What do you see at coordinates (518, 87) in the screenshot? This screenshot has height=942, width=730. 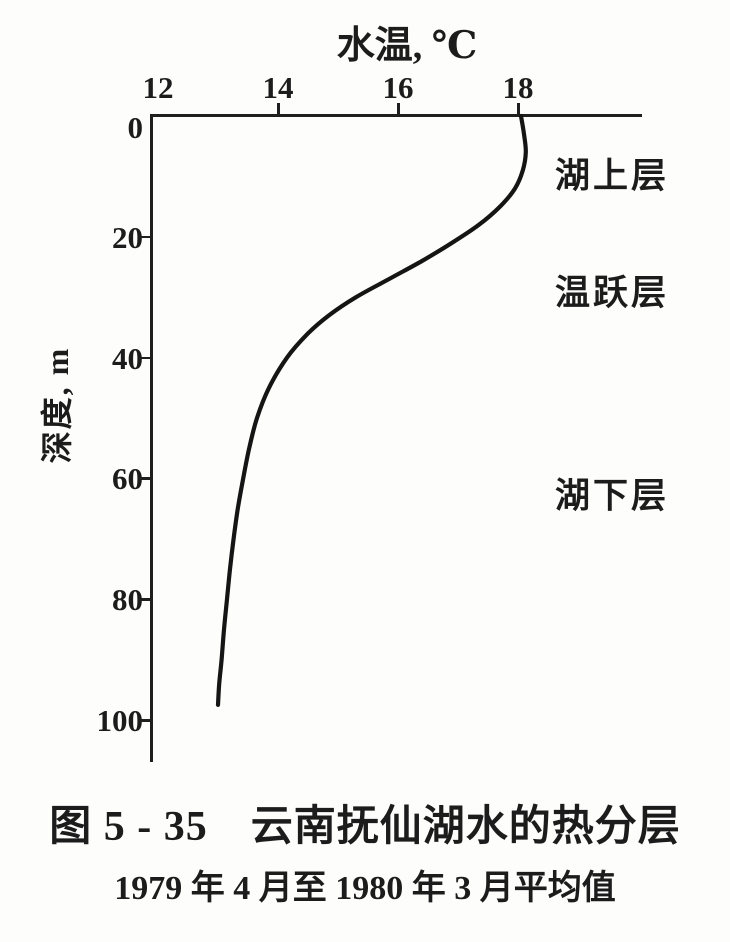 I see `x-tick-label: 18` at bounding box center [518, 87].